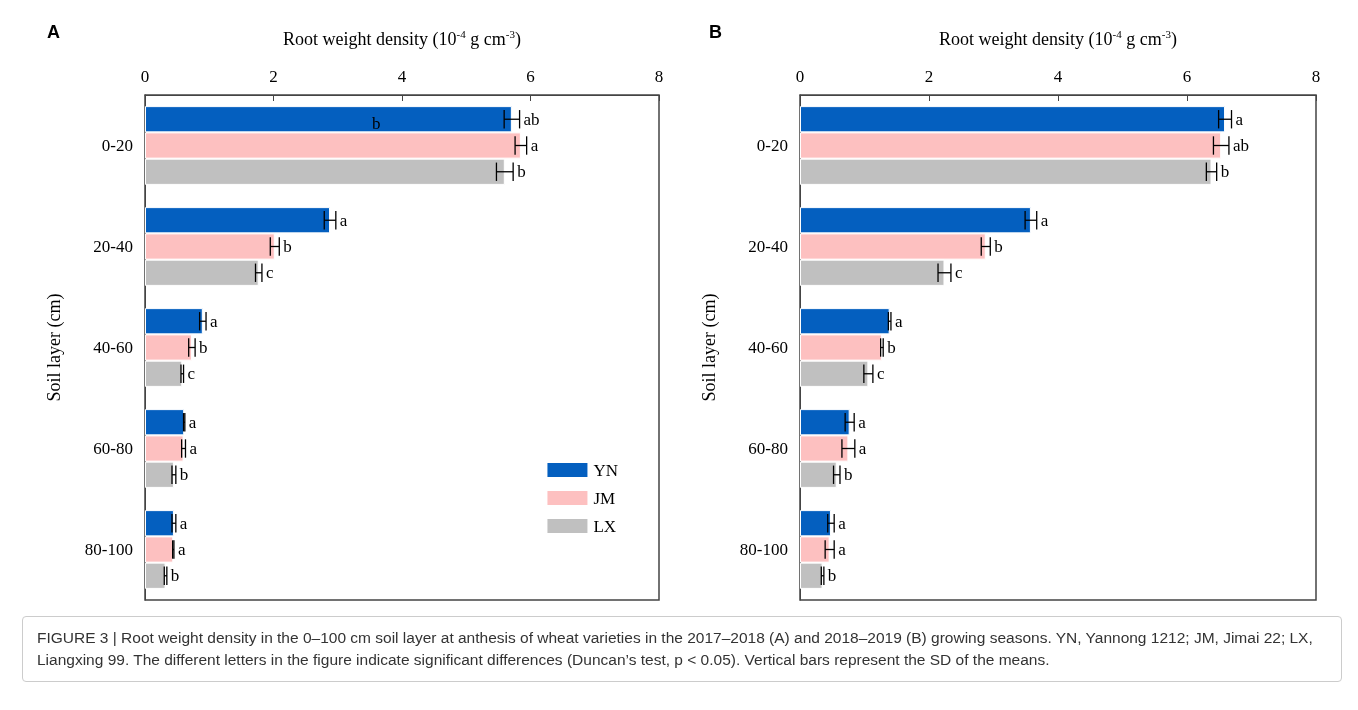 The width and height of the screenshot is (1358, 710). Describe the element at coordinates (606, 470) in the screenshot. I see `legend-label: YN` at that location.